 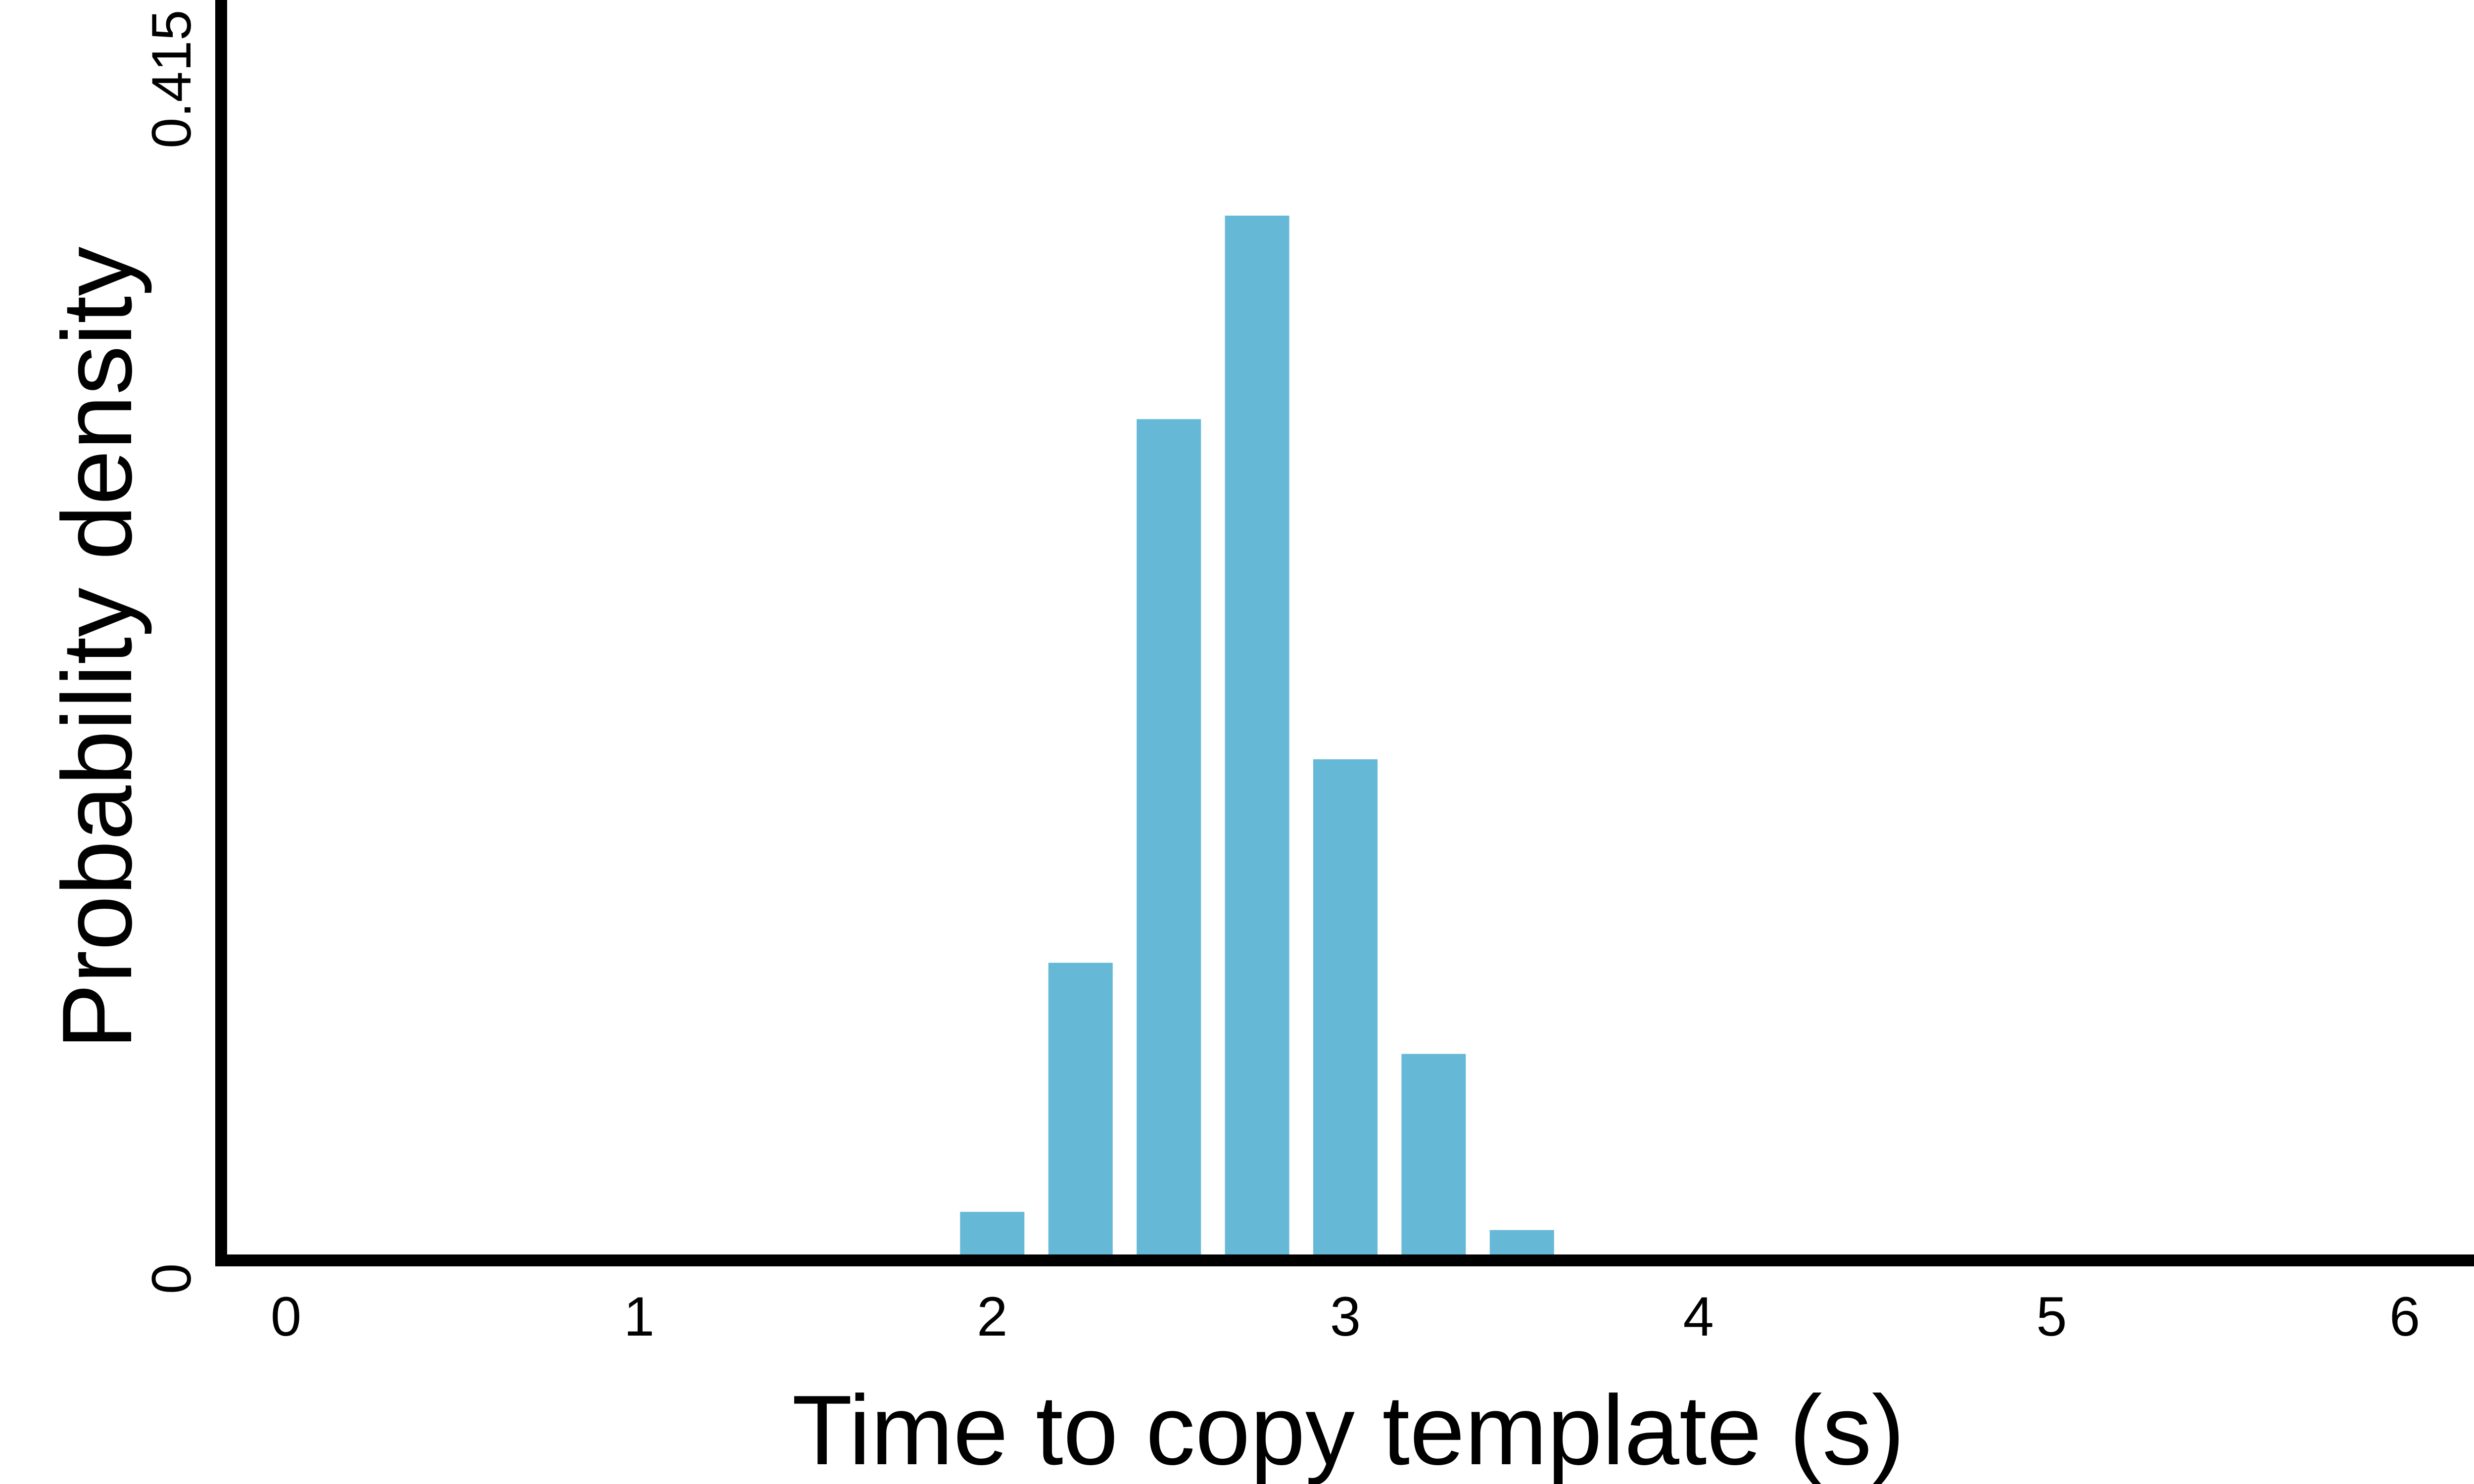 What do you see at coordinates (1349, 1429) in the screenshot?
I see `x-axis-title: Time to copy template (s)` at bounding box center [1349, 1429].